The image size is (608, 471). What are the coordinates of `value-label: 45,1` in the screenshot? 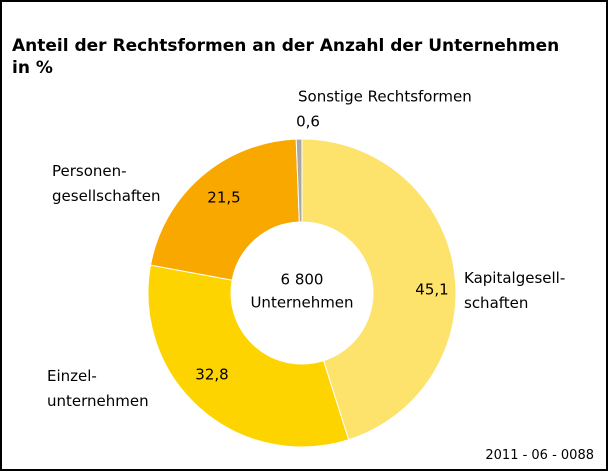 It's located at (431, 290).